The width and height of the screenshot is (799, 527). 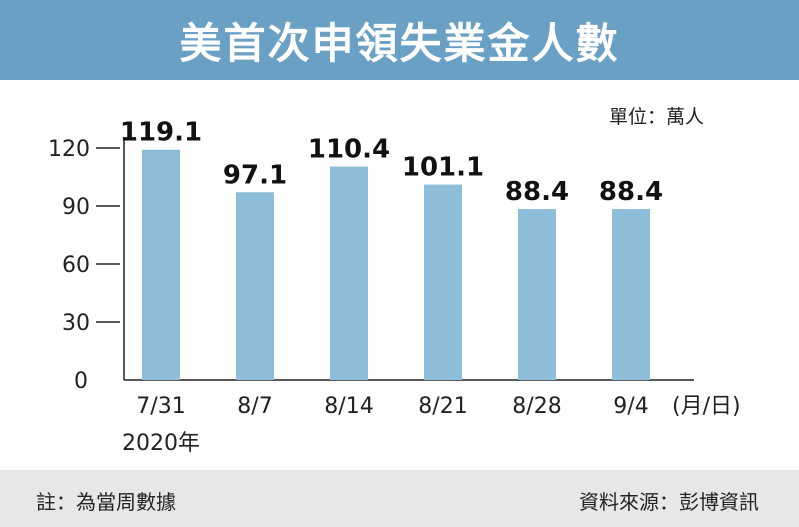 I want to click on x-tick-label: 8/14, so click(x=348, y=406).